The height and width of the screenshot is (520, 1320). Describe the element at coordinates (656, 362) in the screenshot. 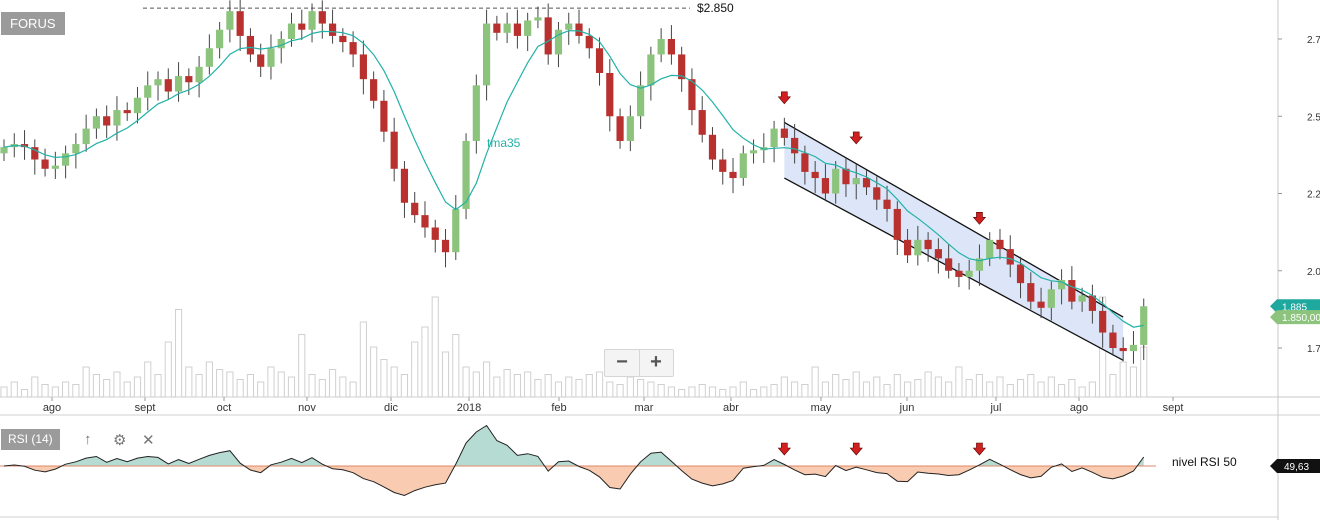

I see `zoom-in-button: +` at that location.